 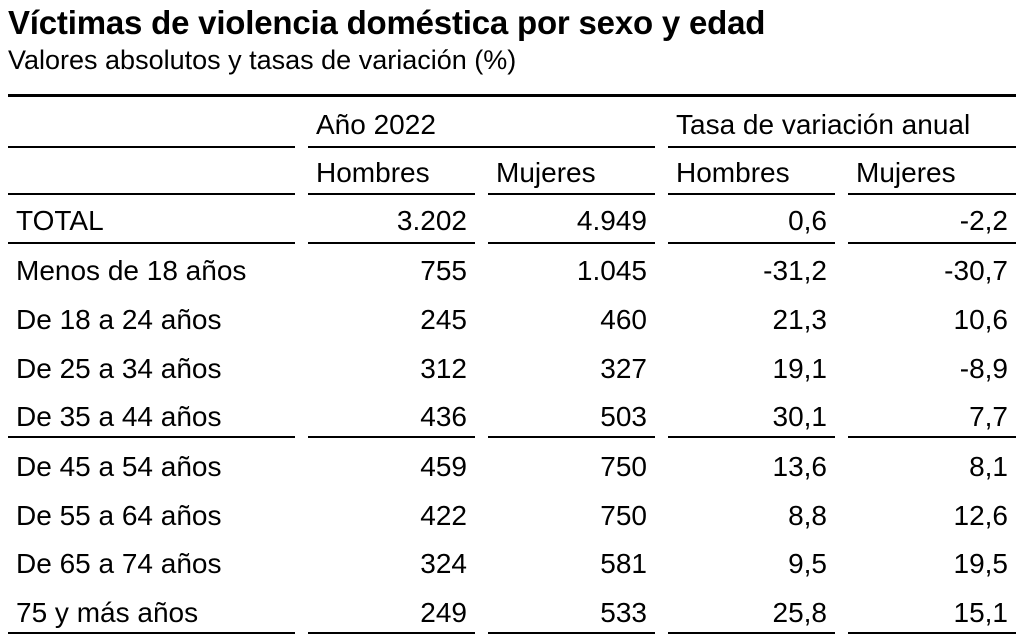 What do you see at coordinates (988, 416) in the screenshot?
I see `table-cell: 7,7` at bounding box center [988, 416].